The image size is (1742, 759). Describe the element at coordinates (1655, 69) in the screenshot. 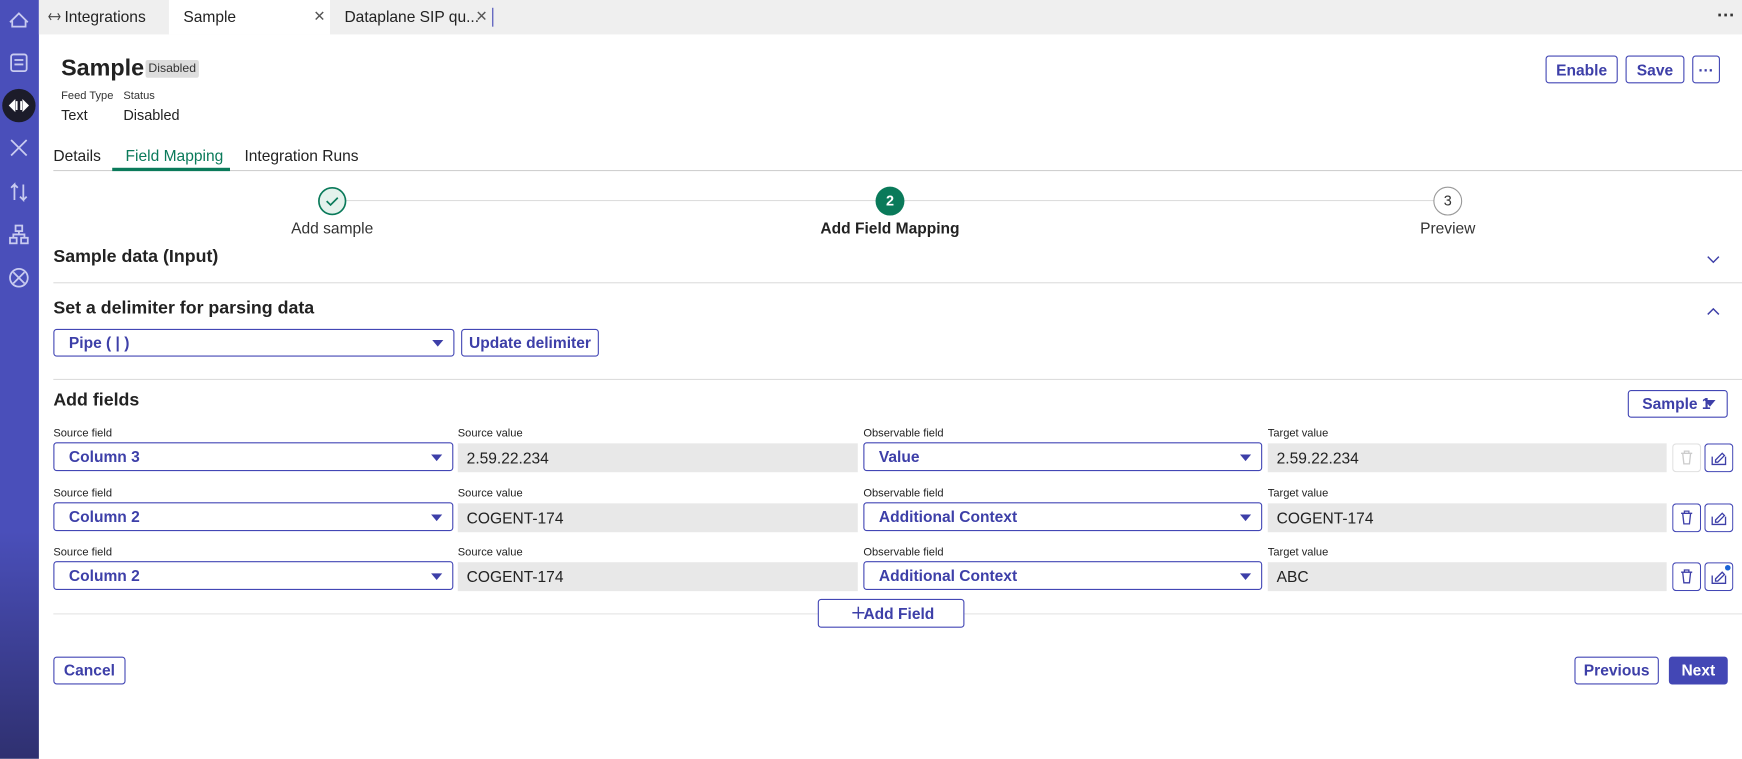

I see `action-button: Save` at that location.